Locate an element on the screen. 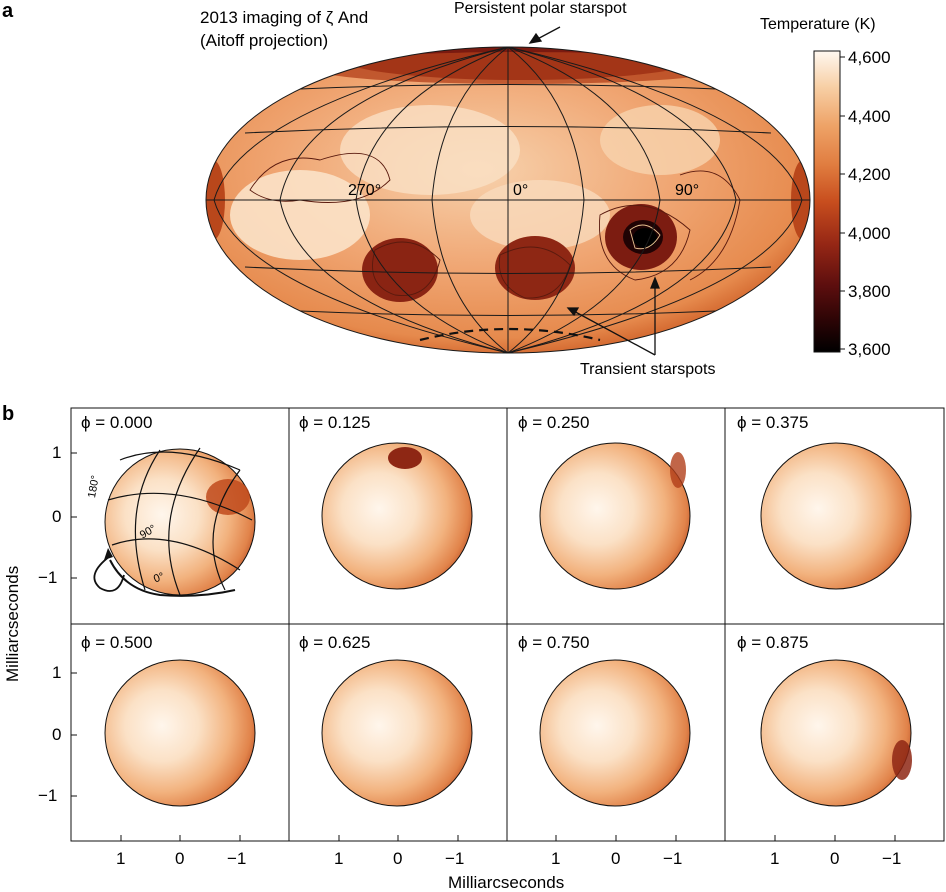  phase-label: ϕ = 0.750 is located at coordinates (554, 642).